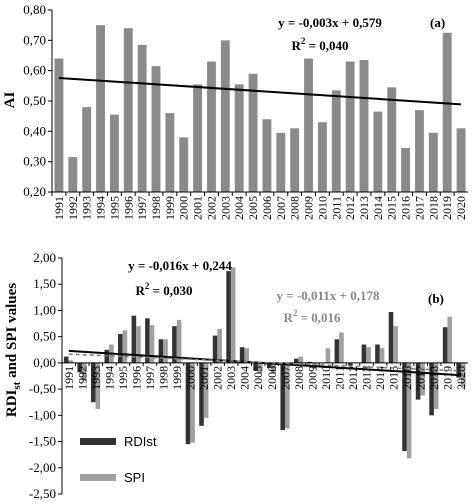 The width and height of the screenshot is (474, 504). I want to click on a-bar-2018, so click(433, 162).